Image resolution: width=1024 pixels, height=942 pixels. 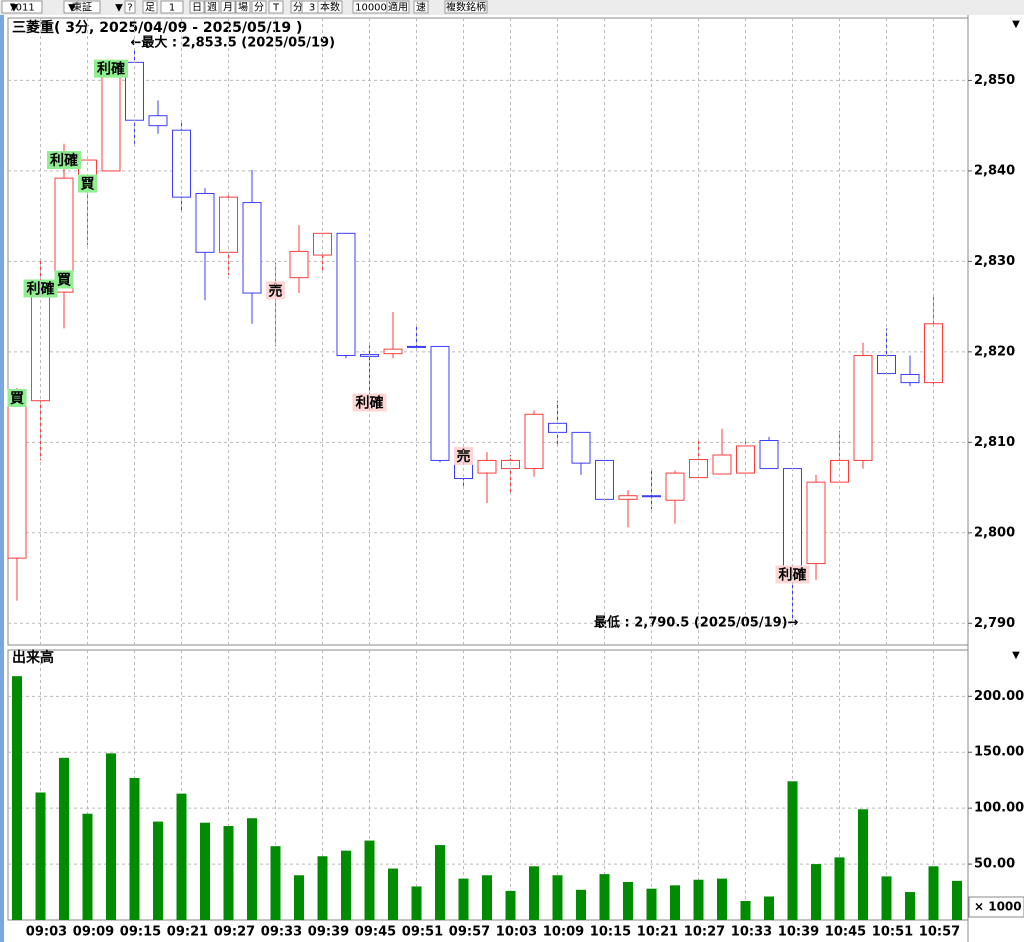 I want to click on x-tick-label: 10:21, so click(x=657, y=932).